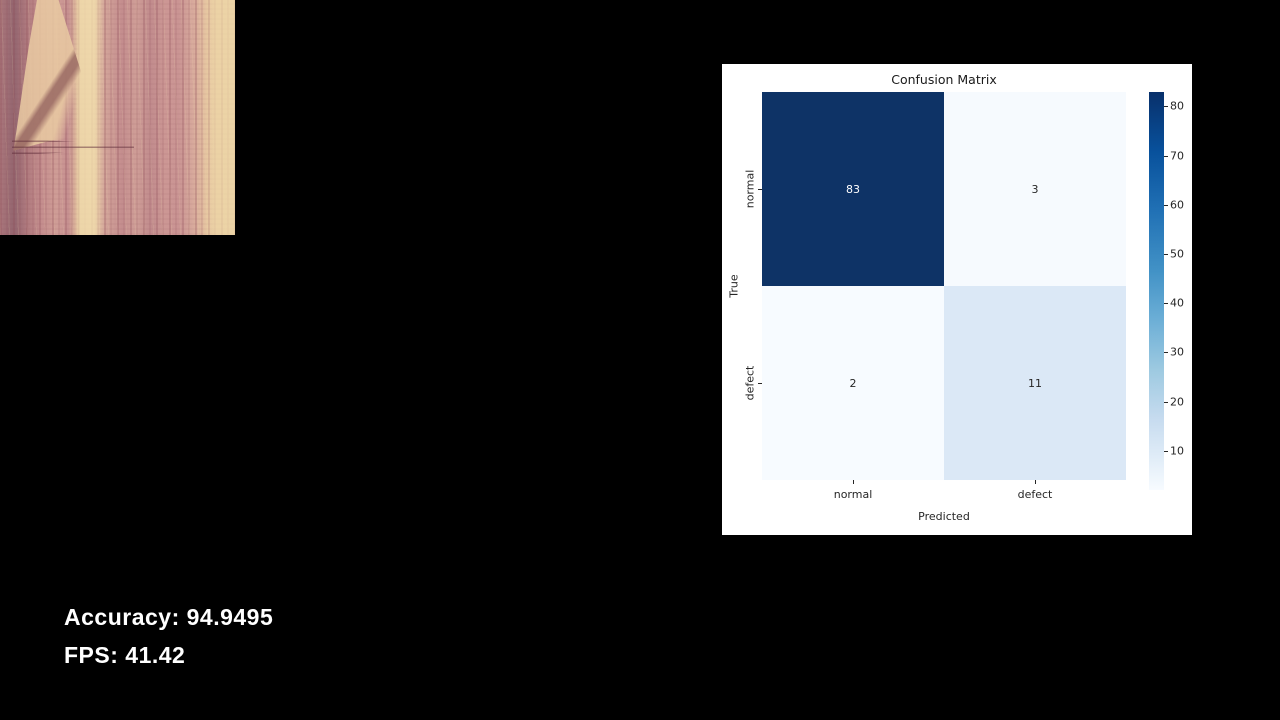 The width and height of the screenshot is (1280, 720). I want to click on heatmap-cell-r1c0: 2, so click(853, 383).